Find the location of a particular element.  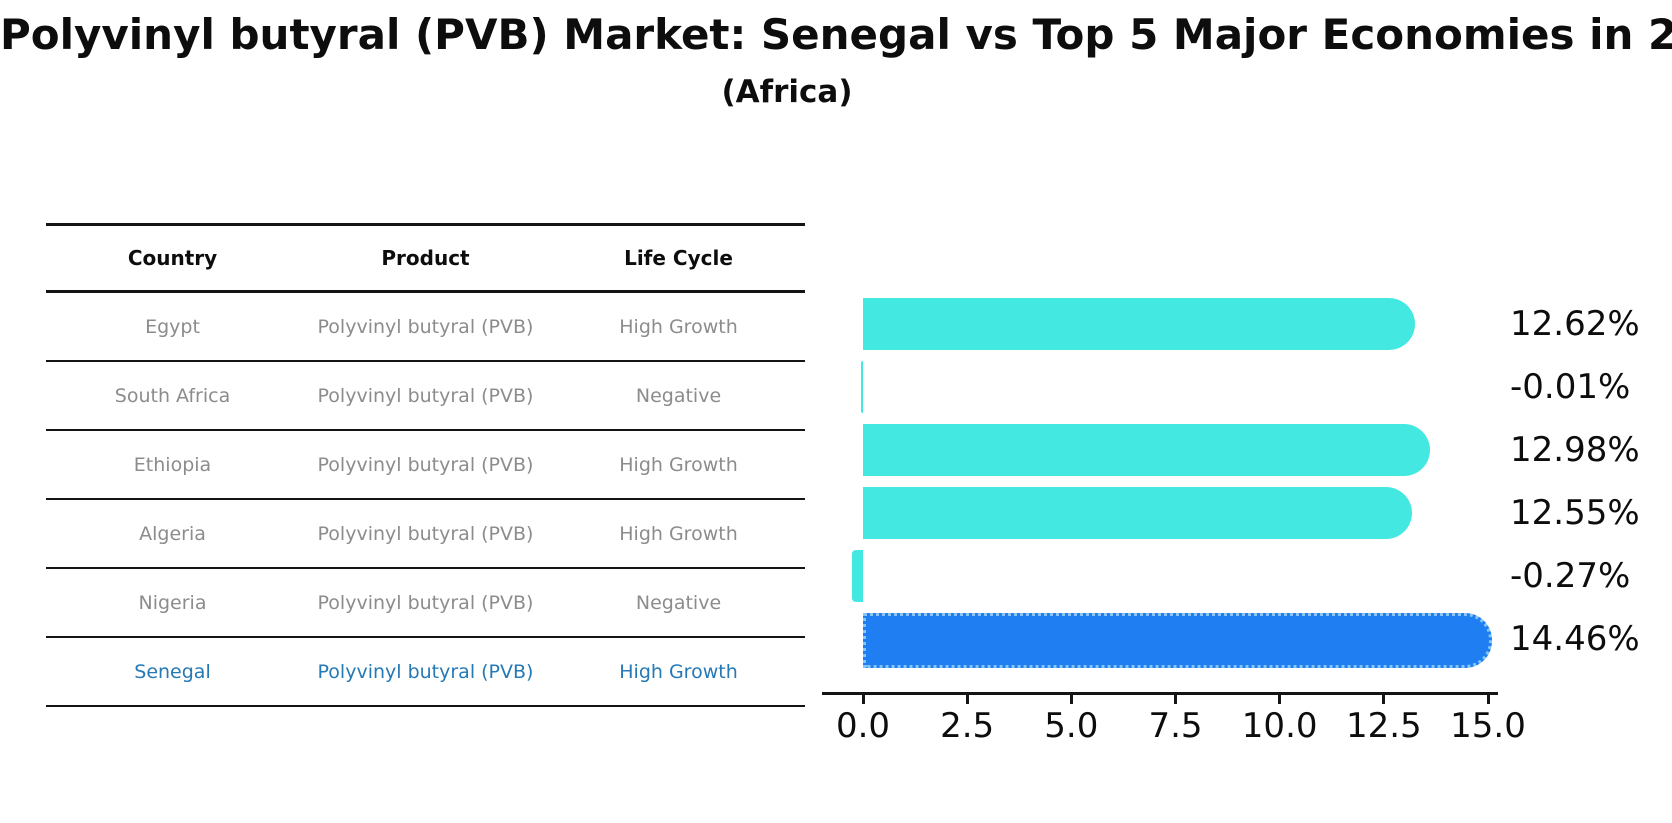

value-label-ethiopia: 12.98% is located at coordinates (1575, 450).